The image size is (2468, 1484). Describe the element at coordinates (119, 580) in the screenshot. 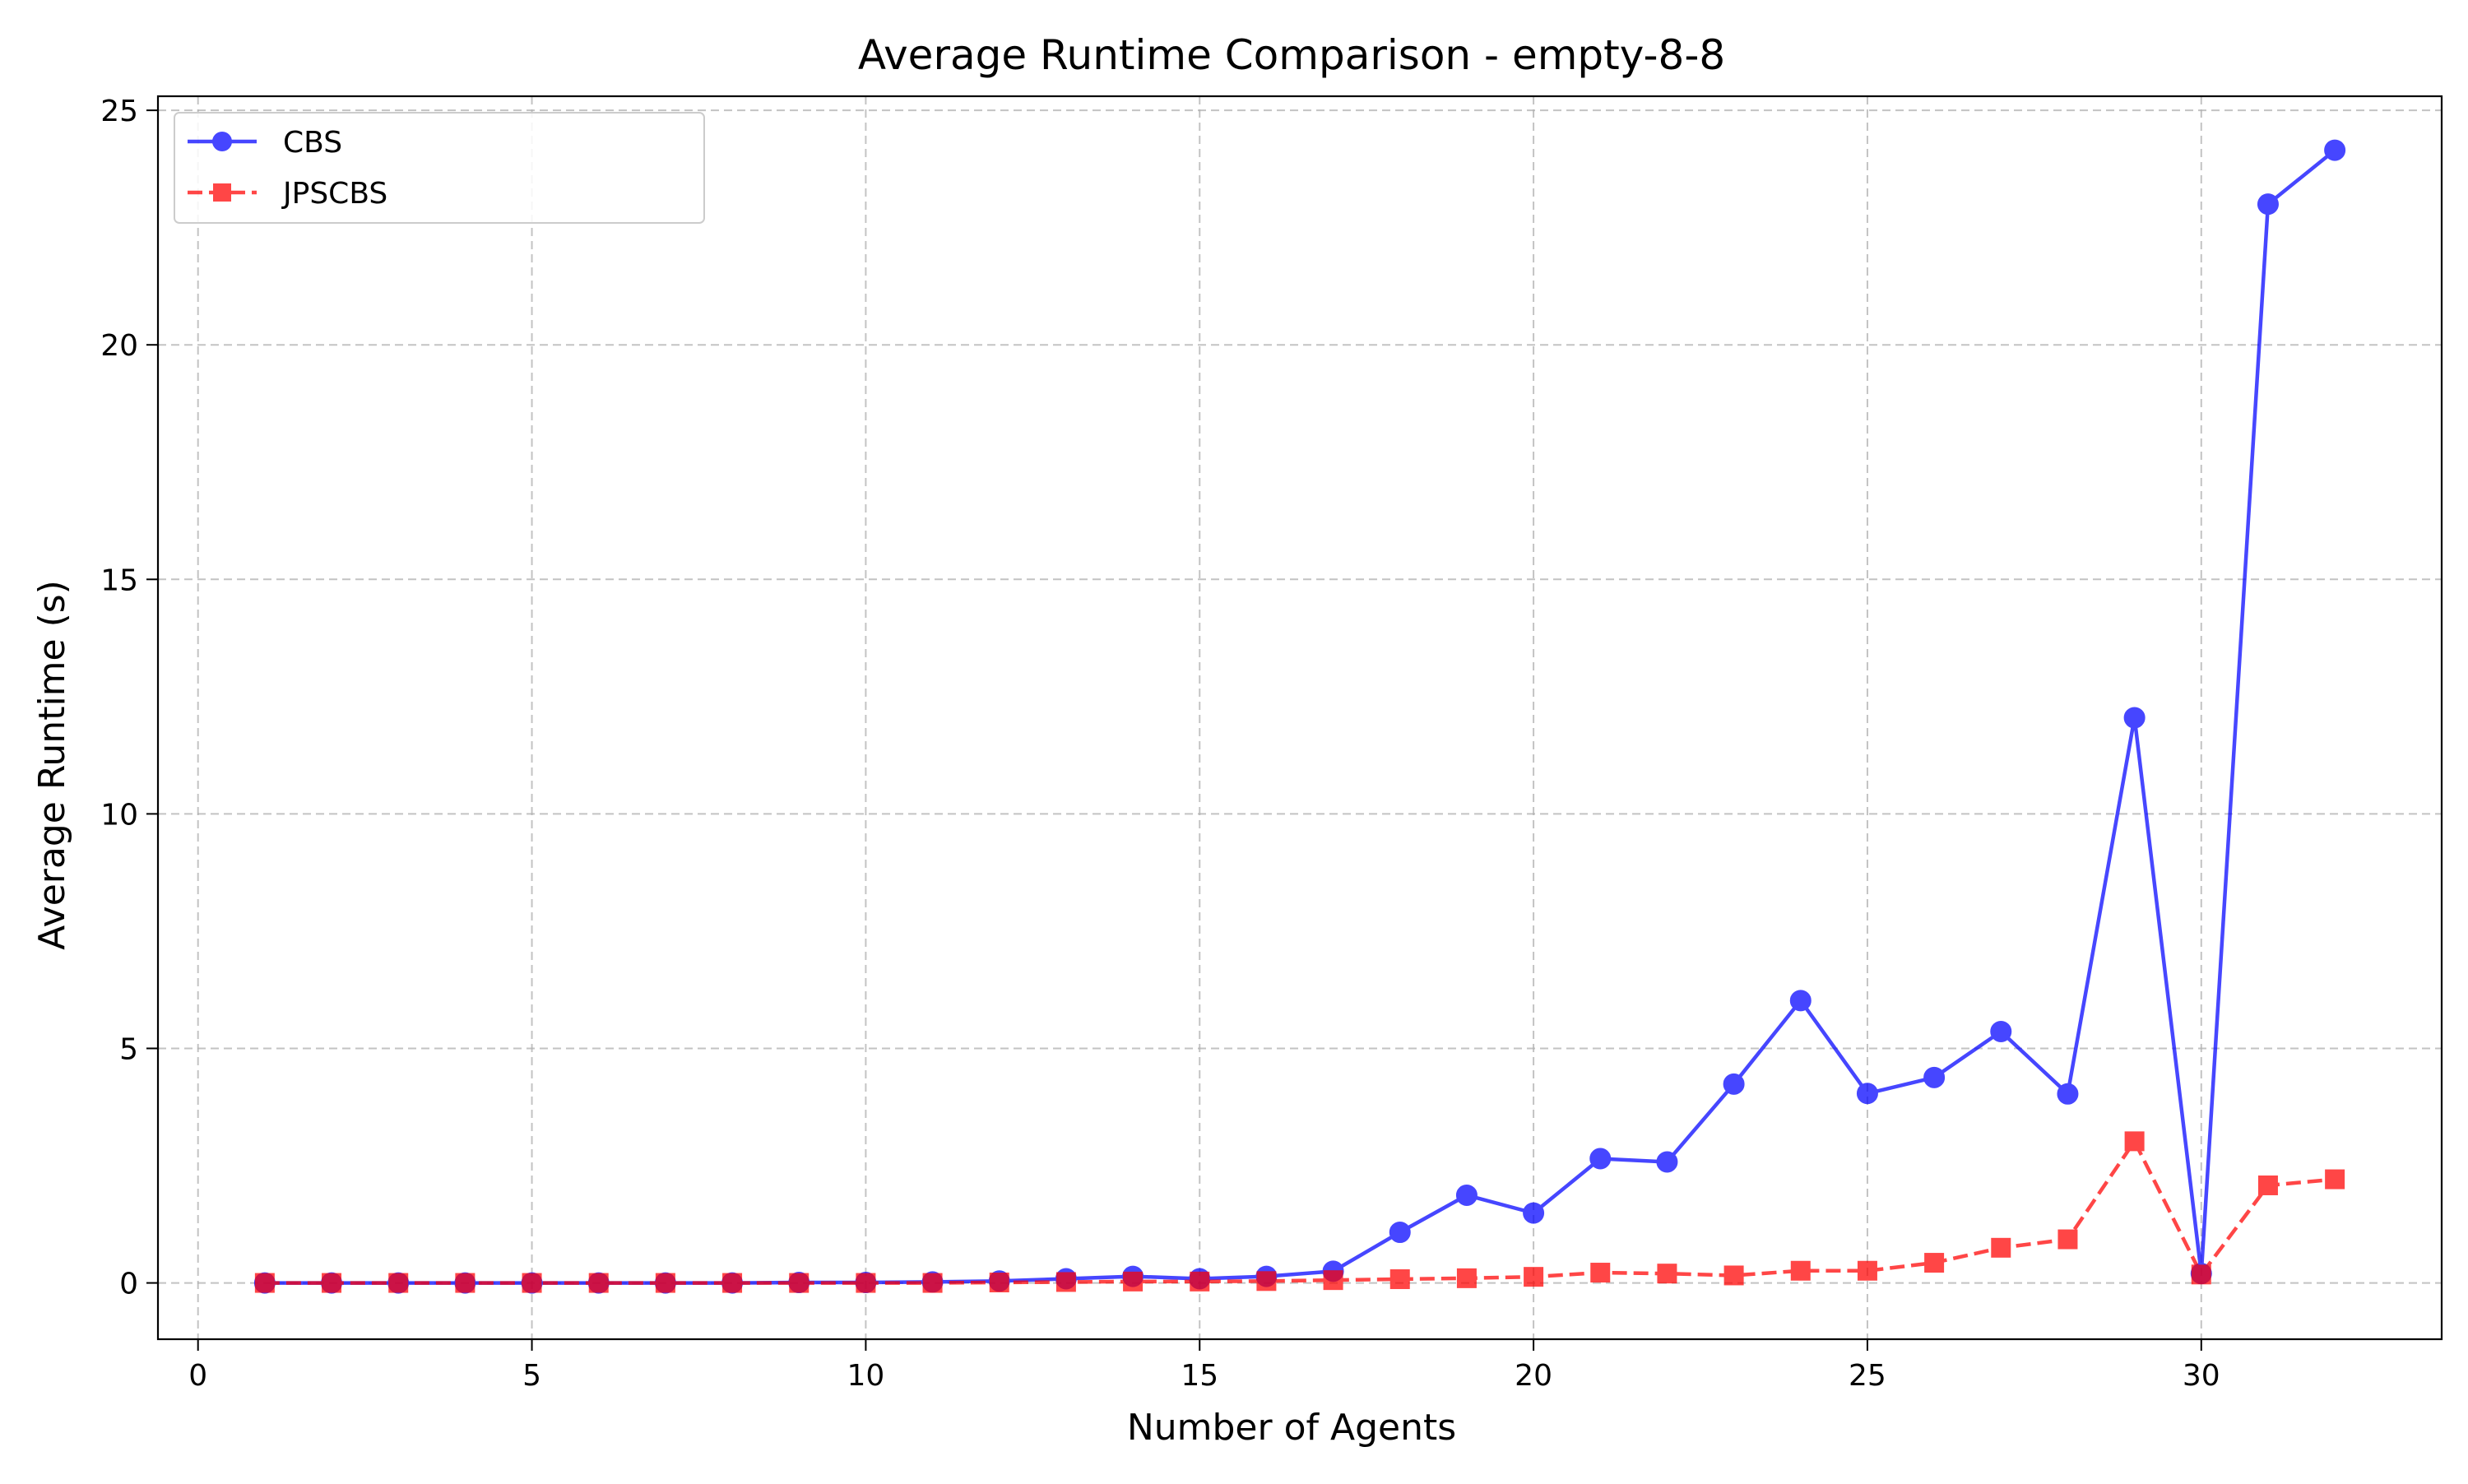

I see `y-tick-label: 15` at that location.